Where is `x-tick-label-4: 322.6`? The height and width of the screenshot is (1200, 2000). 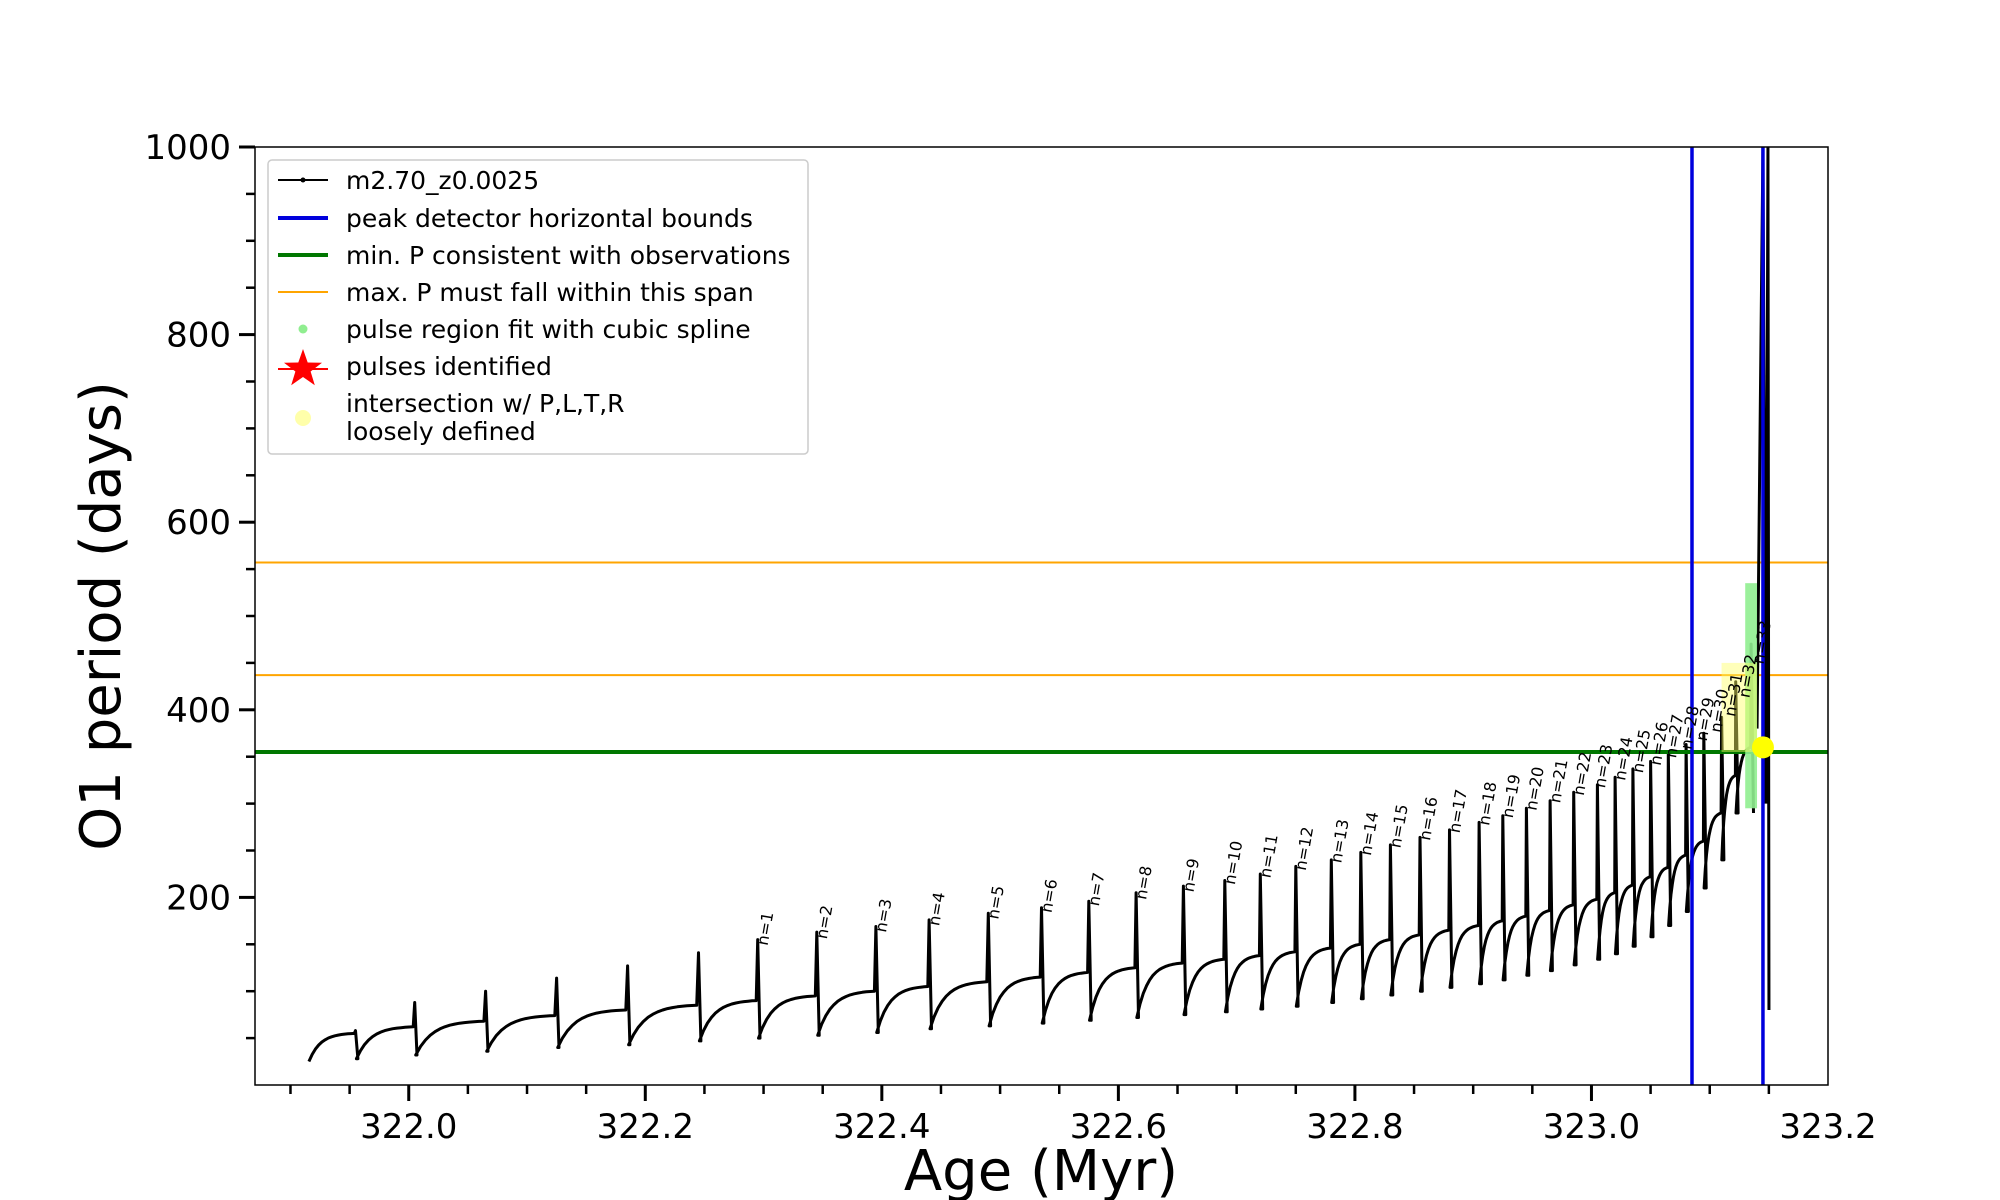 x-tick-label-4: 322.6 is located at coordinates (1118, 1127).